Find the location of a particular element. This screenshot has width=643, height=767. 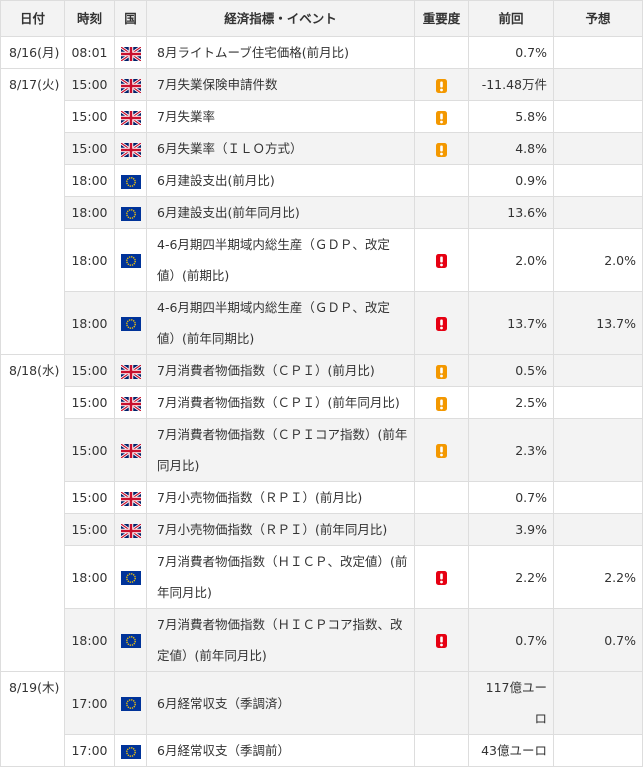

previous-cell: 4.8% is located at coordinates (511, 148).